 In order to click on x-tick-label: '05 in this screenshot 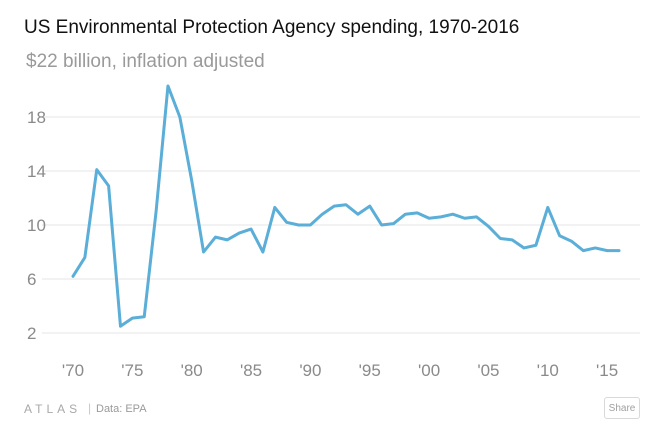, I will do `click(488, 370)`.